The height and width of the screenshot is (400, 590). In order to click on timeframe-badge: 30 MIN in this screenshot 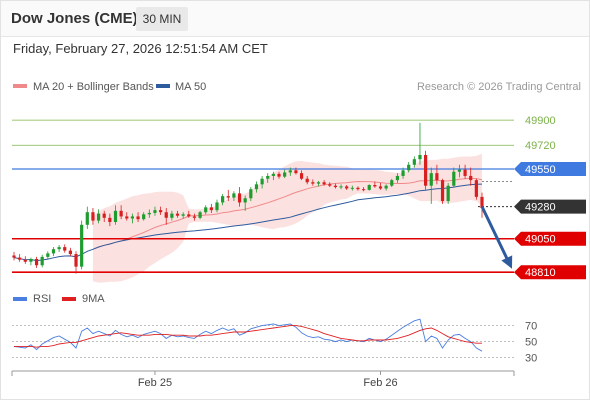, I will do `click(162, 19)`.